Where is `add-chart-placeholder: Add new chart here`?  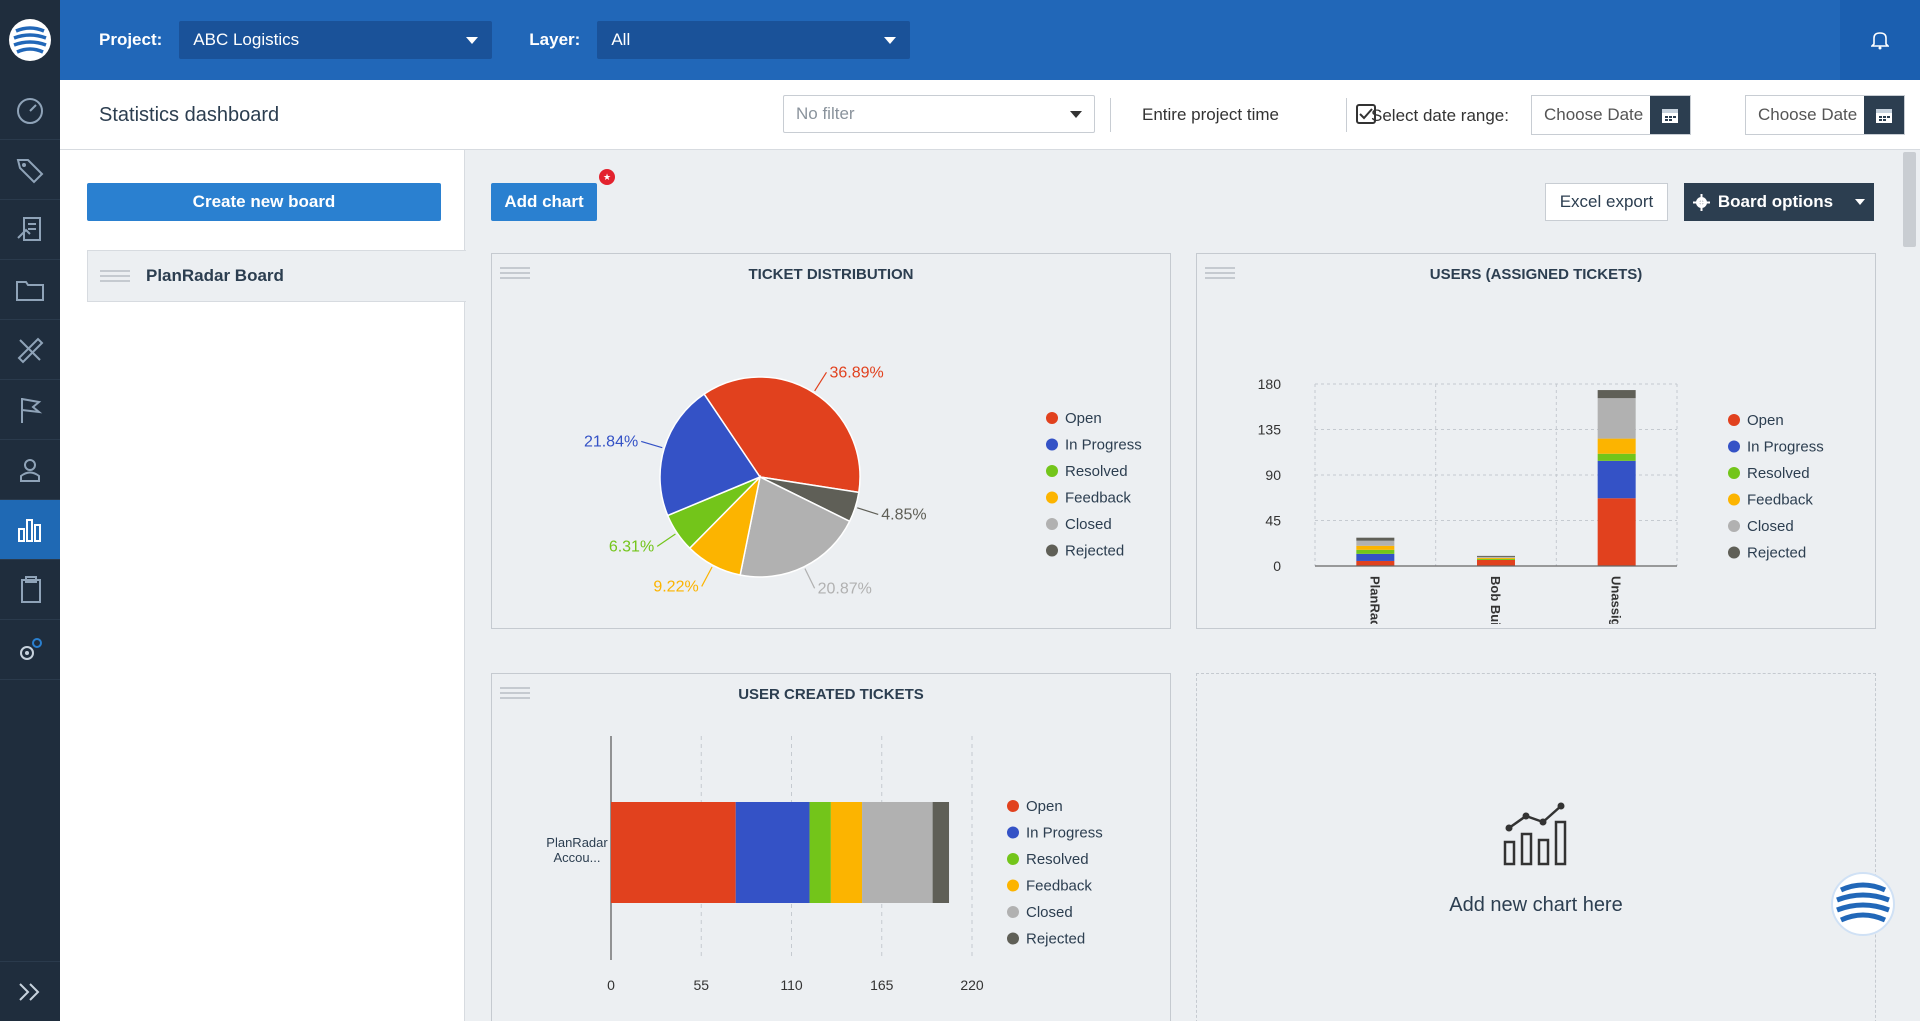 add-chart-placeholder: Add new chart here is located at coordinates (1536, 847).